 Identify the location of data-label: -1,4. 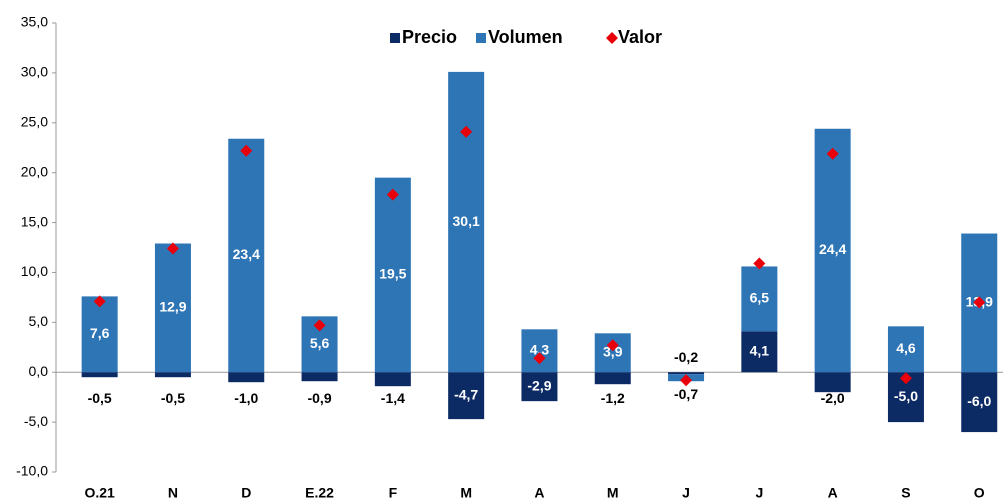
(393, 398).